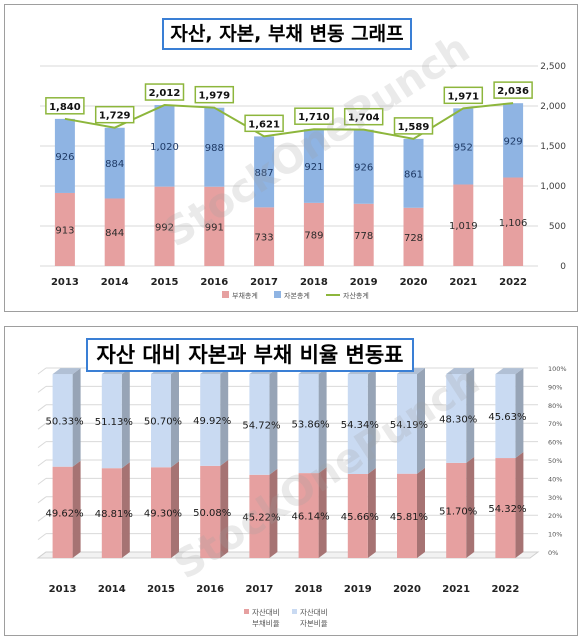  What do you see at coordinates (314, 282) in the screenshot?
I see `x-tick-label: 2018` at bounding box center [314, 282].